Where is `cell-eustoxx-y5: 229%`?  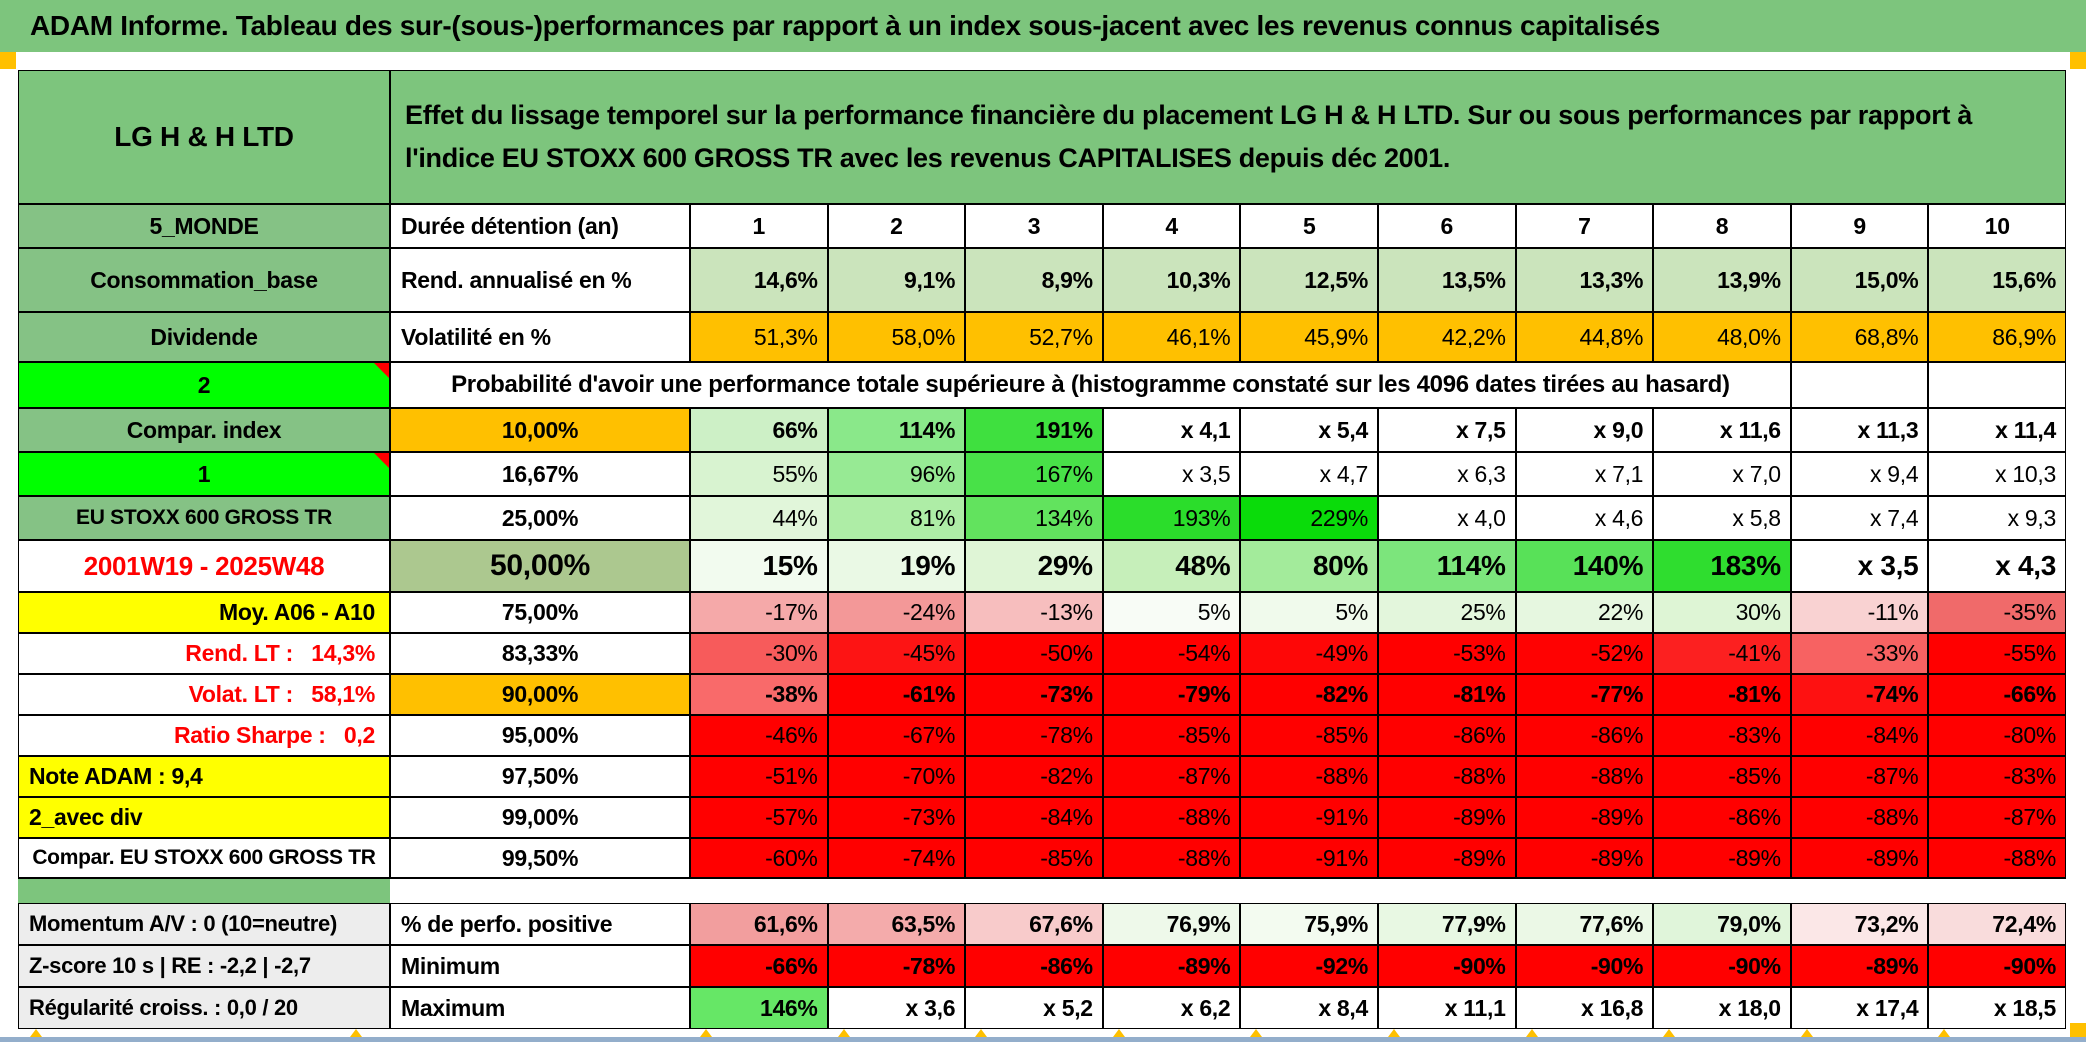 cell-eustoxx-y5: 229% is located at coordinates (1309, 518).